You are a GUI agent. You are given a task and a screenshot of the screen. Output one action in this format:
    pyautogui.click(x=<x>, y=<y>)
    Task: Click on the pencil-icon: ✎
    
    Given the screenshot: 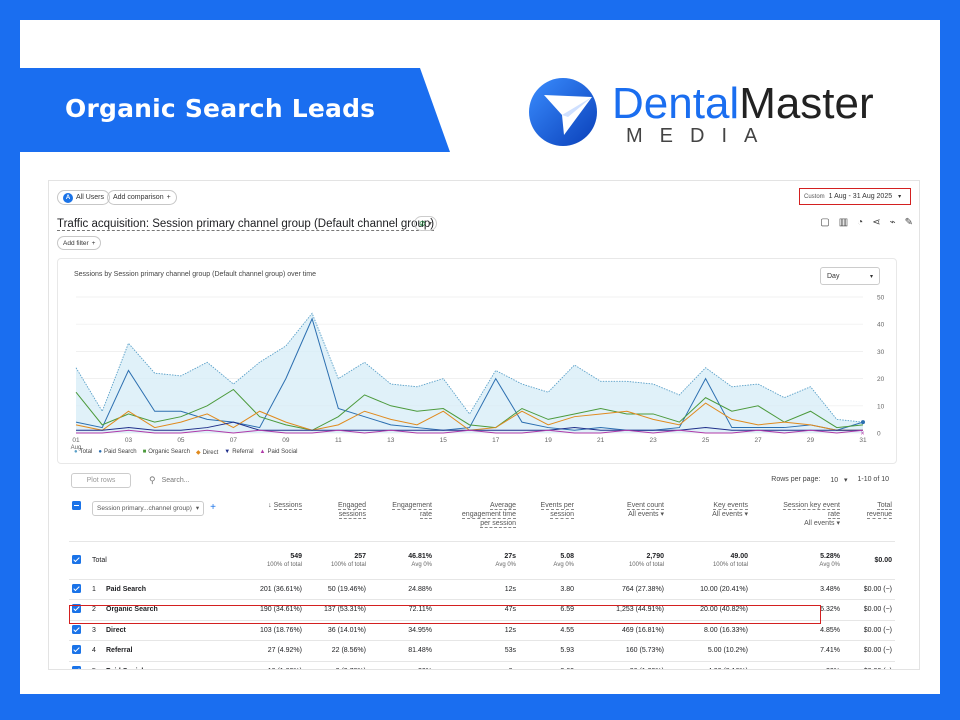 What is the action you would take?
    pyautogui.click(x=908, y=222)
    